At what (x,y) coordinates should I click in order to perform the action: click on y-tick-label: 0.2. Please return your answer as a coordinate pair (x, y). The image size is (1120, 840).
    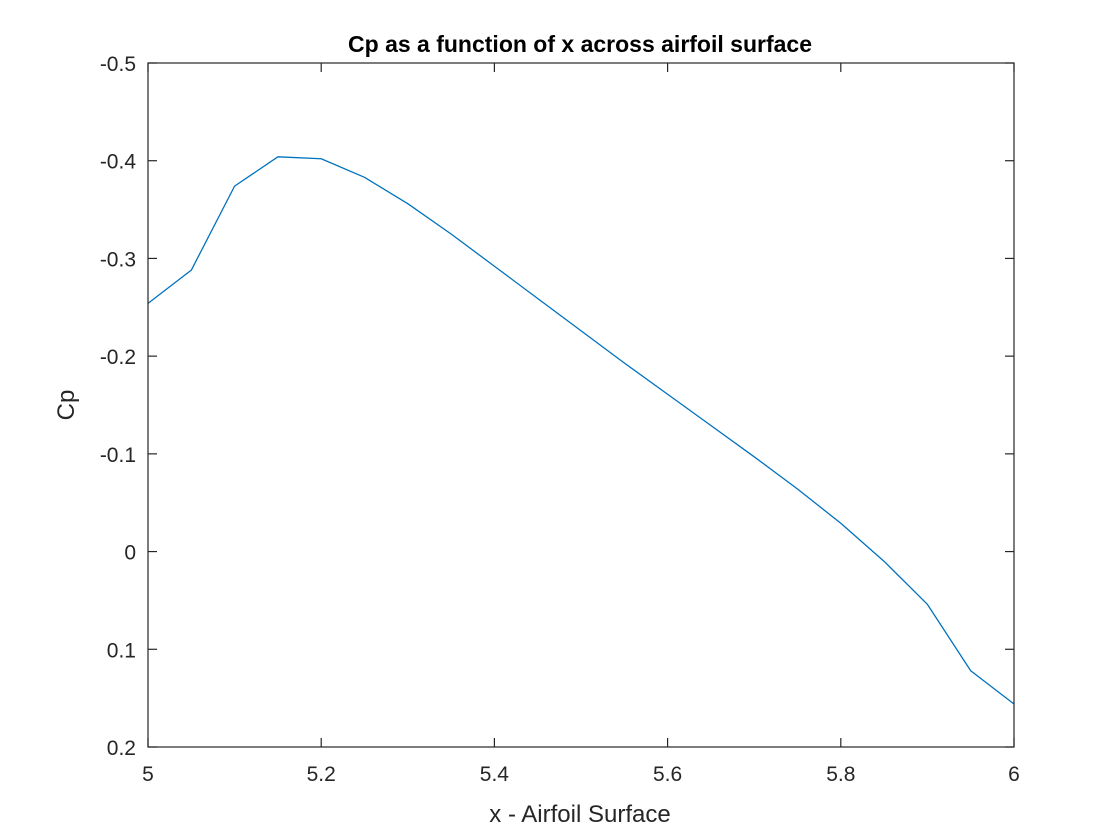
    Looking at the image, I should click on (121, 748).